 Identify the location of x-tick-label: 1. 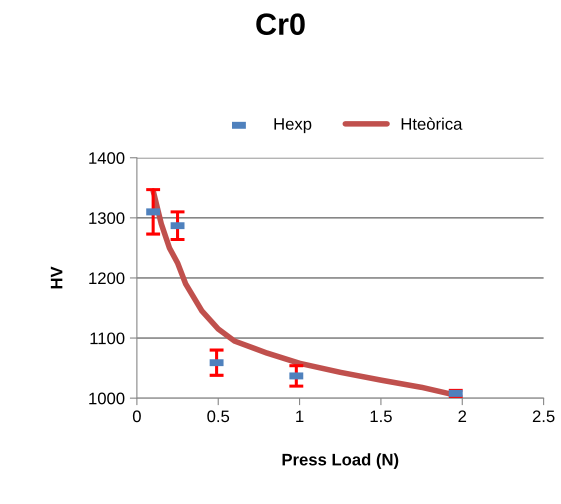
(300, 416).